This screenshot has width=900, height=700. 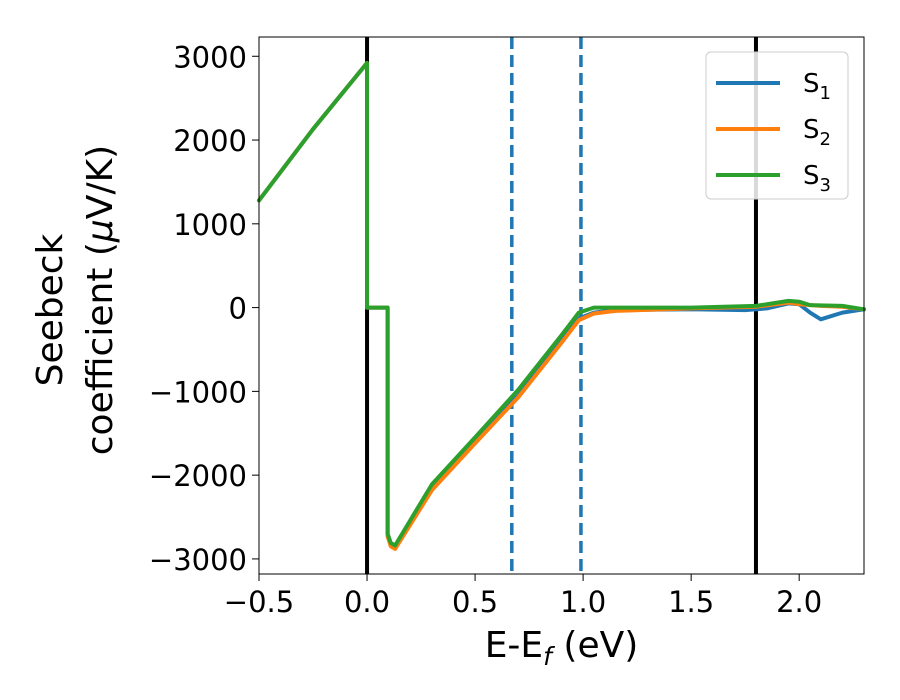 What do you see at coordinates (259, 602) in the screenshot?
I see `x-tick-label: −0.5` at bounding box center [259, 602].